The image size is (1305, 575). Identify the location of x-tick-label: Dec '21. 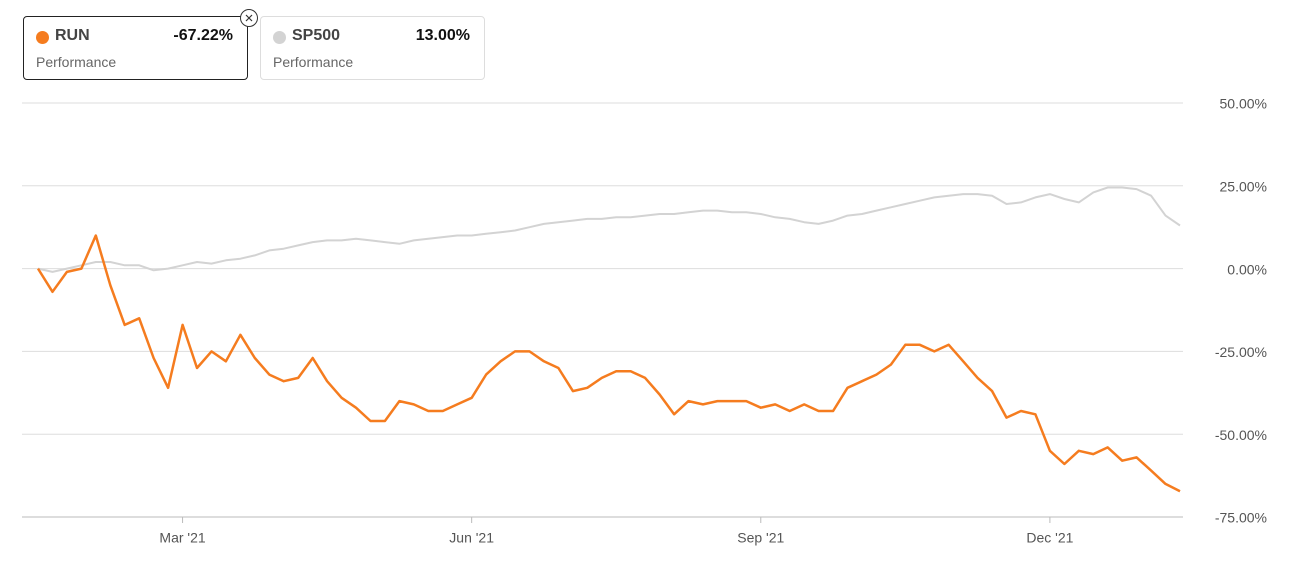
(1049, 538).